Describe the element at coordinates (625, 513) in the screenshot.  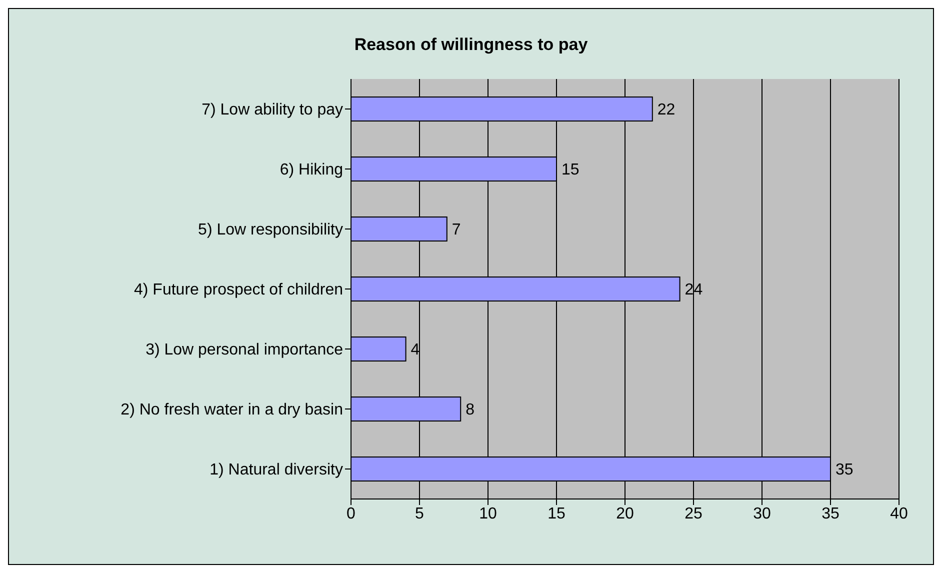
I see `x-tick-label: 20` at that location.